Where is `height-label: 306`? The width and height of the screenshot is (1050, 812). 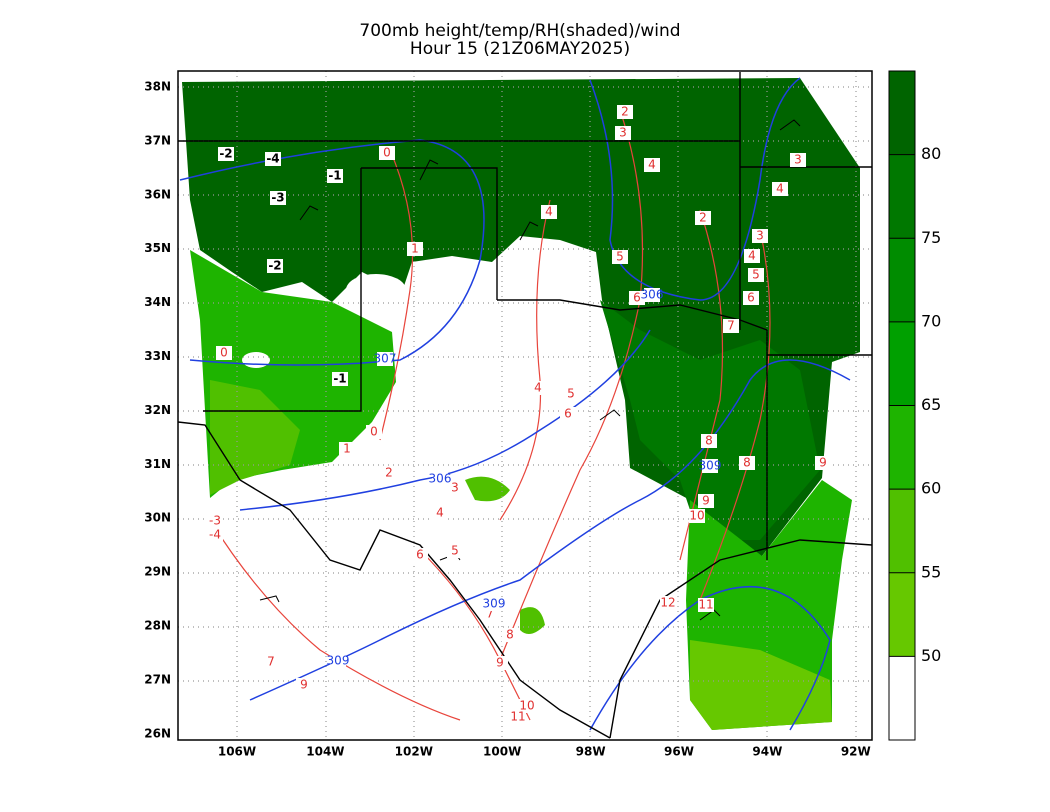
height-label: 306 is located at coordinates (652, 295).